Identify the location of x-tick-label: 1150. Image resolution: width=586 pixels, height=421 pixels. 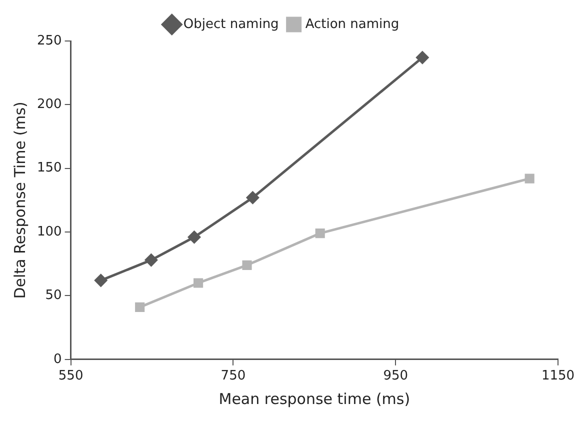
(558, 376).